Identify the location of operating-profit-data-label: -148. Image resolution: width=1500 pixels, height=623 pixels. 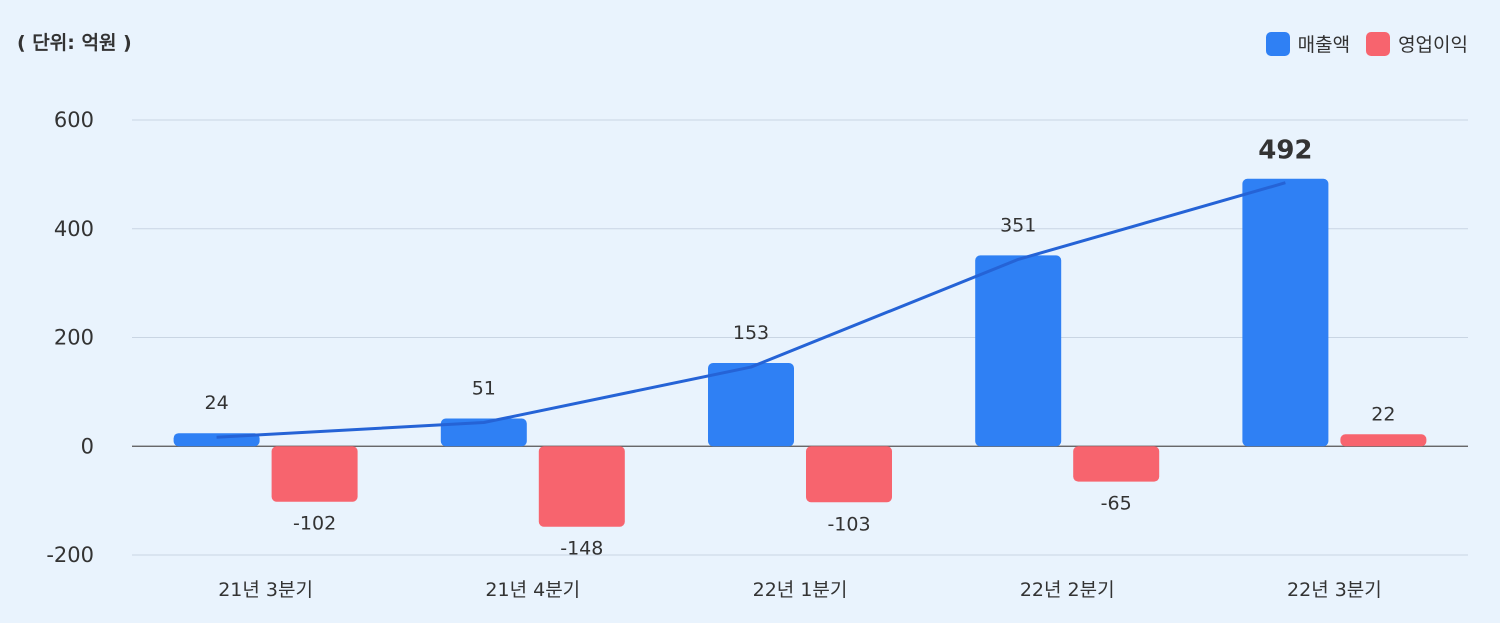
(581, 549).